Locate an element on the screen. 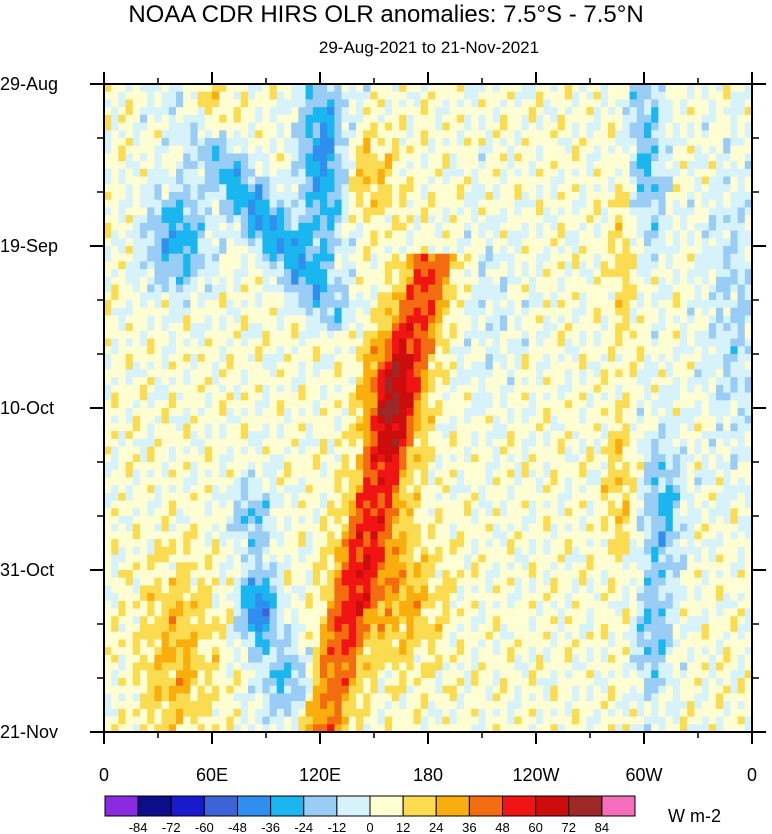  colorbar-swatch is located at coordinates (519, 806).